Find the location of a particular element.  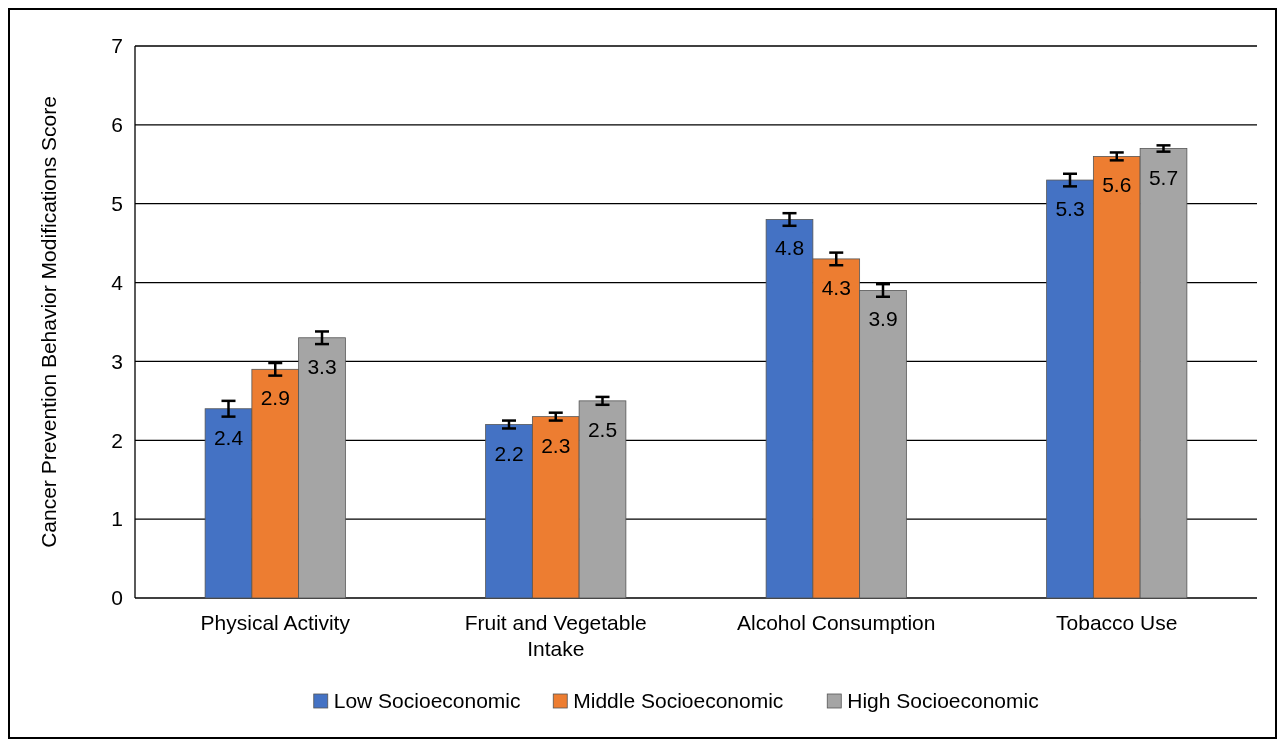

data-label: 3.9 is located at coordinates (883, 319).